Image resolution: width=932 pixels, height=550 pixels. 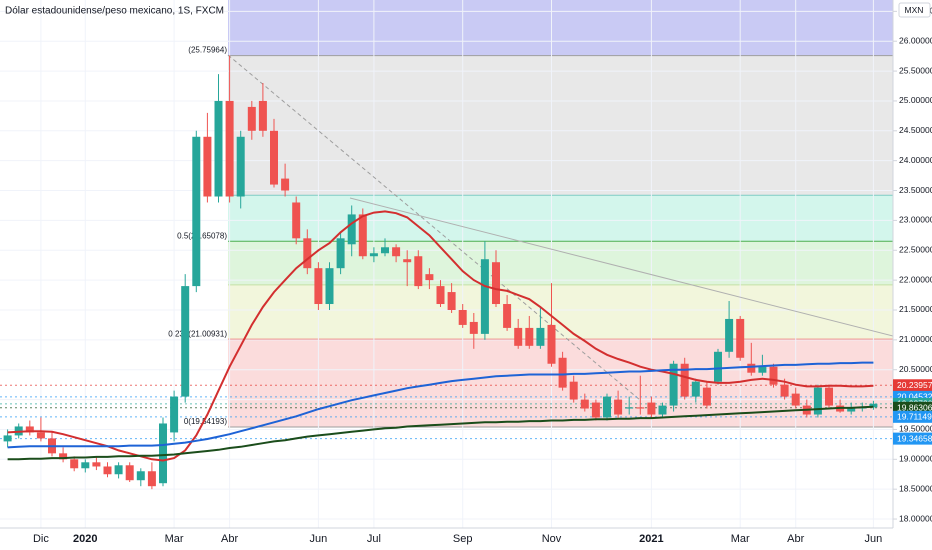 I want to click on y-tick-label: 18.00000, so click(x=915, y=518).